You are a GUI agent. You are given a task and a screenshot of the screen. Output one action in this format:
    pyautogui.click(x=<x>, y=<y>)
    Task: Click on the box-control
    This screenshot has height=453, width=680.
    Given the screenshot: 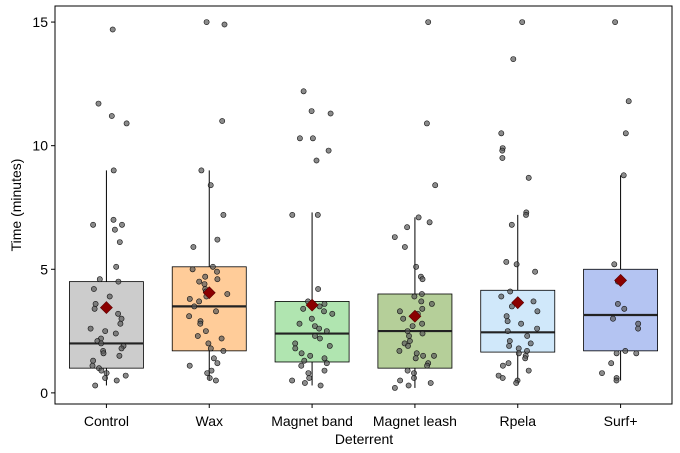 What is the action you would take?
    pyautogui.click(x=106, y=325)
    